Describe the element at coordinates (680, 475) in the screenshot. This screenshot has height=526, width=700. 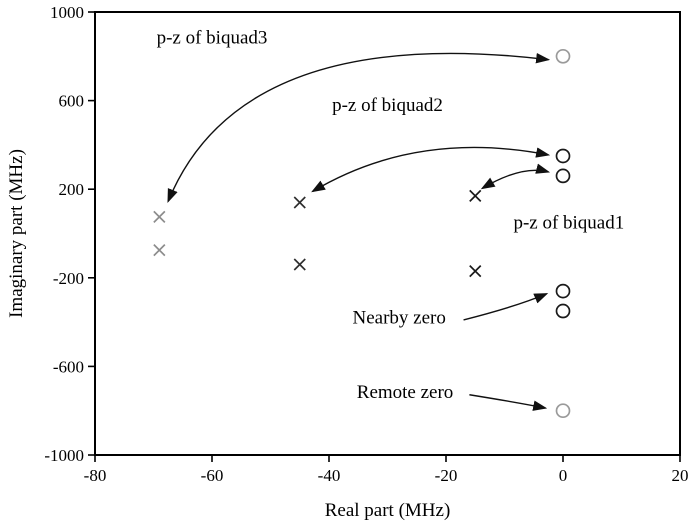
I see `x-tick-label: 20` at that location.